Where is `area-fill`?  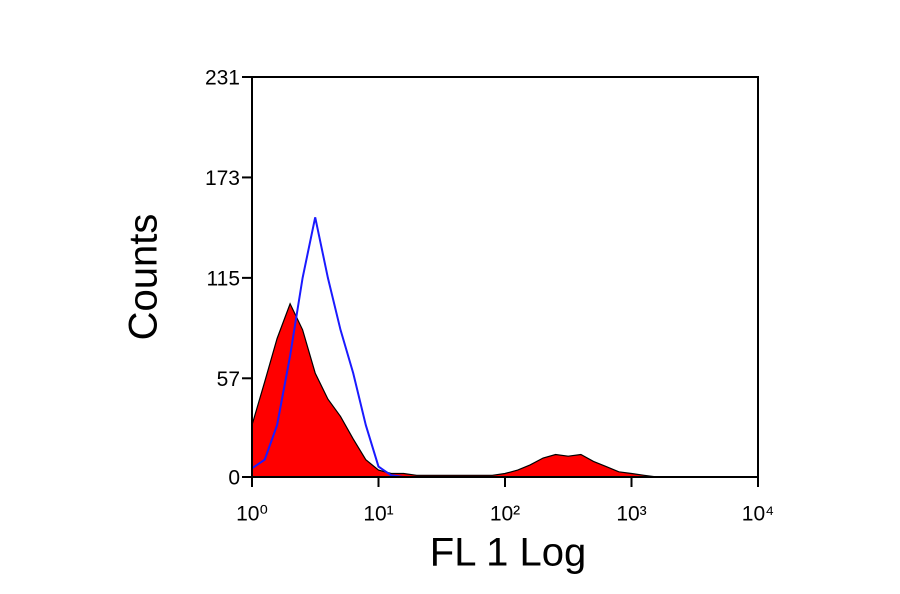 area-fill is located at coordinates (454, 390).